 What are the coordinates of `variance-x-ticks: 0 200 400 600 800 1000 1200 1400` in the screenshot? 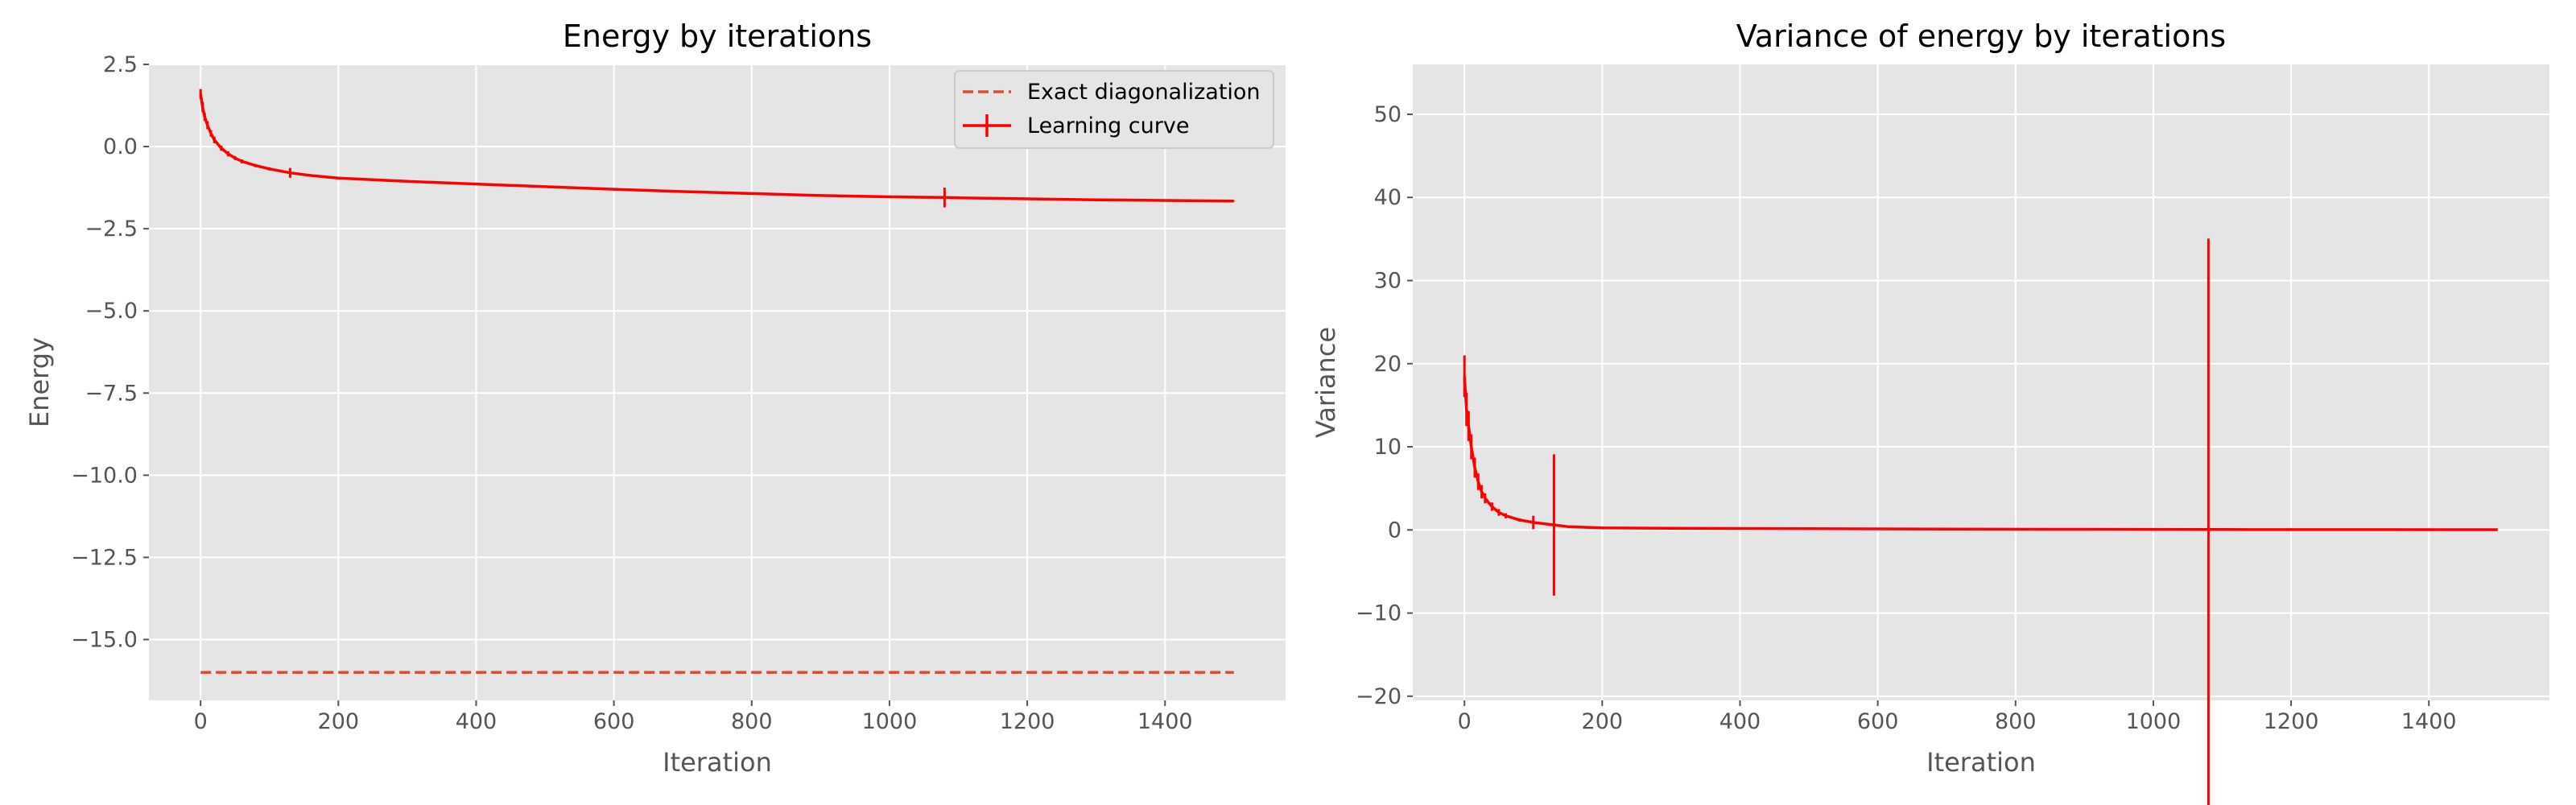 It's located at (1957, 717).